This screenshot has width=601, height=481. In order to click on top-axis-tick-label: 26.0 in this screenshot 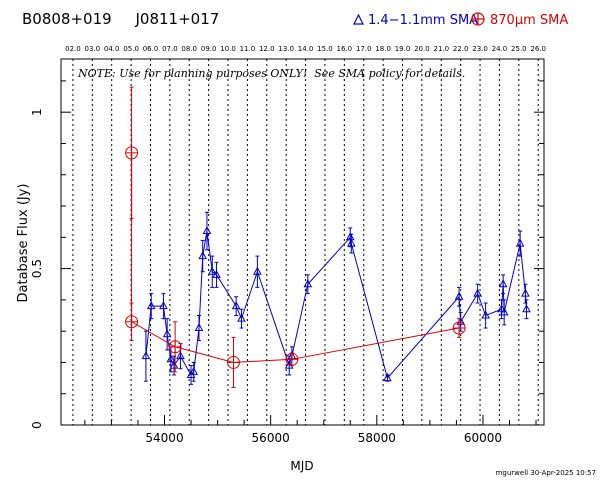, I will do `click(538, 49)`.